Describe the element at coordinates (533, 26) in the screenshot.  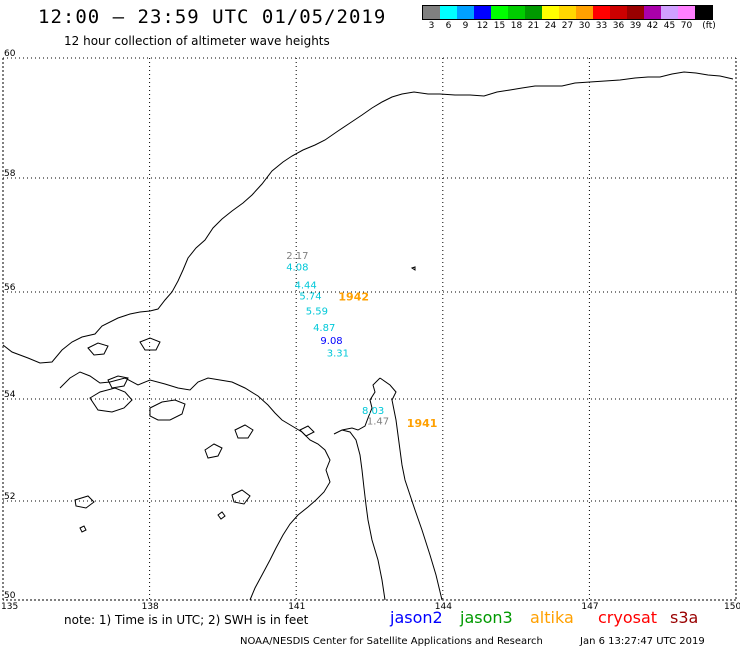
I see `legend-label: 21` at that location.